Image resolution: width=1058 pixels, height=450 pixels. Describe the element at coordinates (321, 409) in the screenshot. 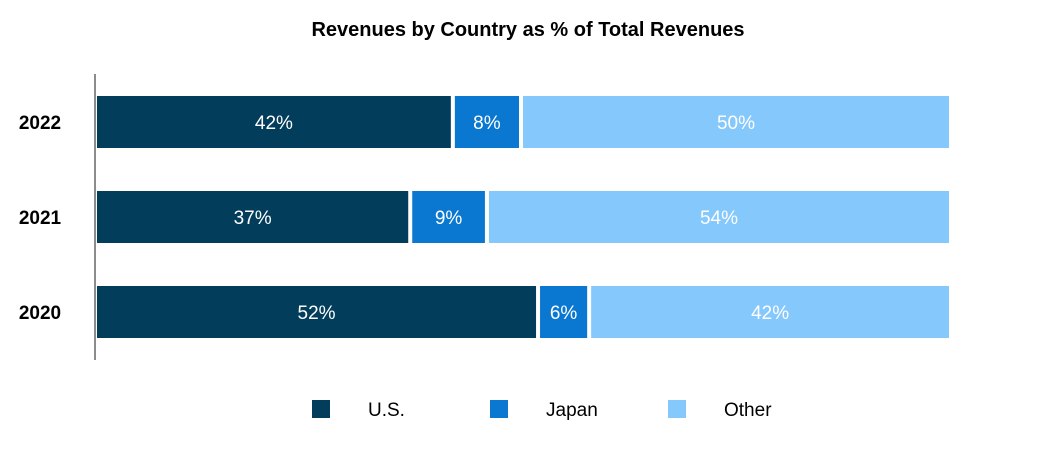

I see `legend-swatch-u-s` at that location.